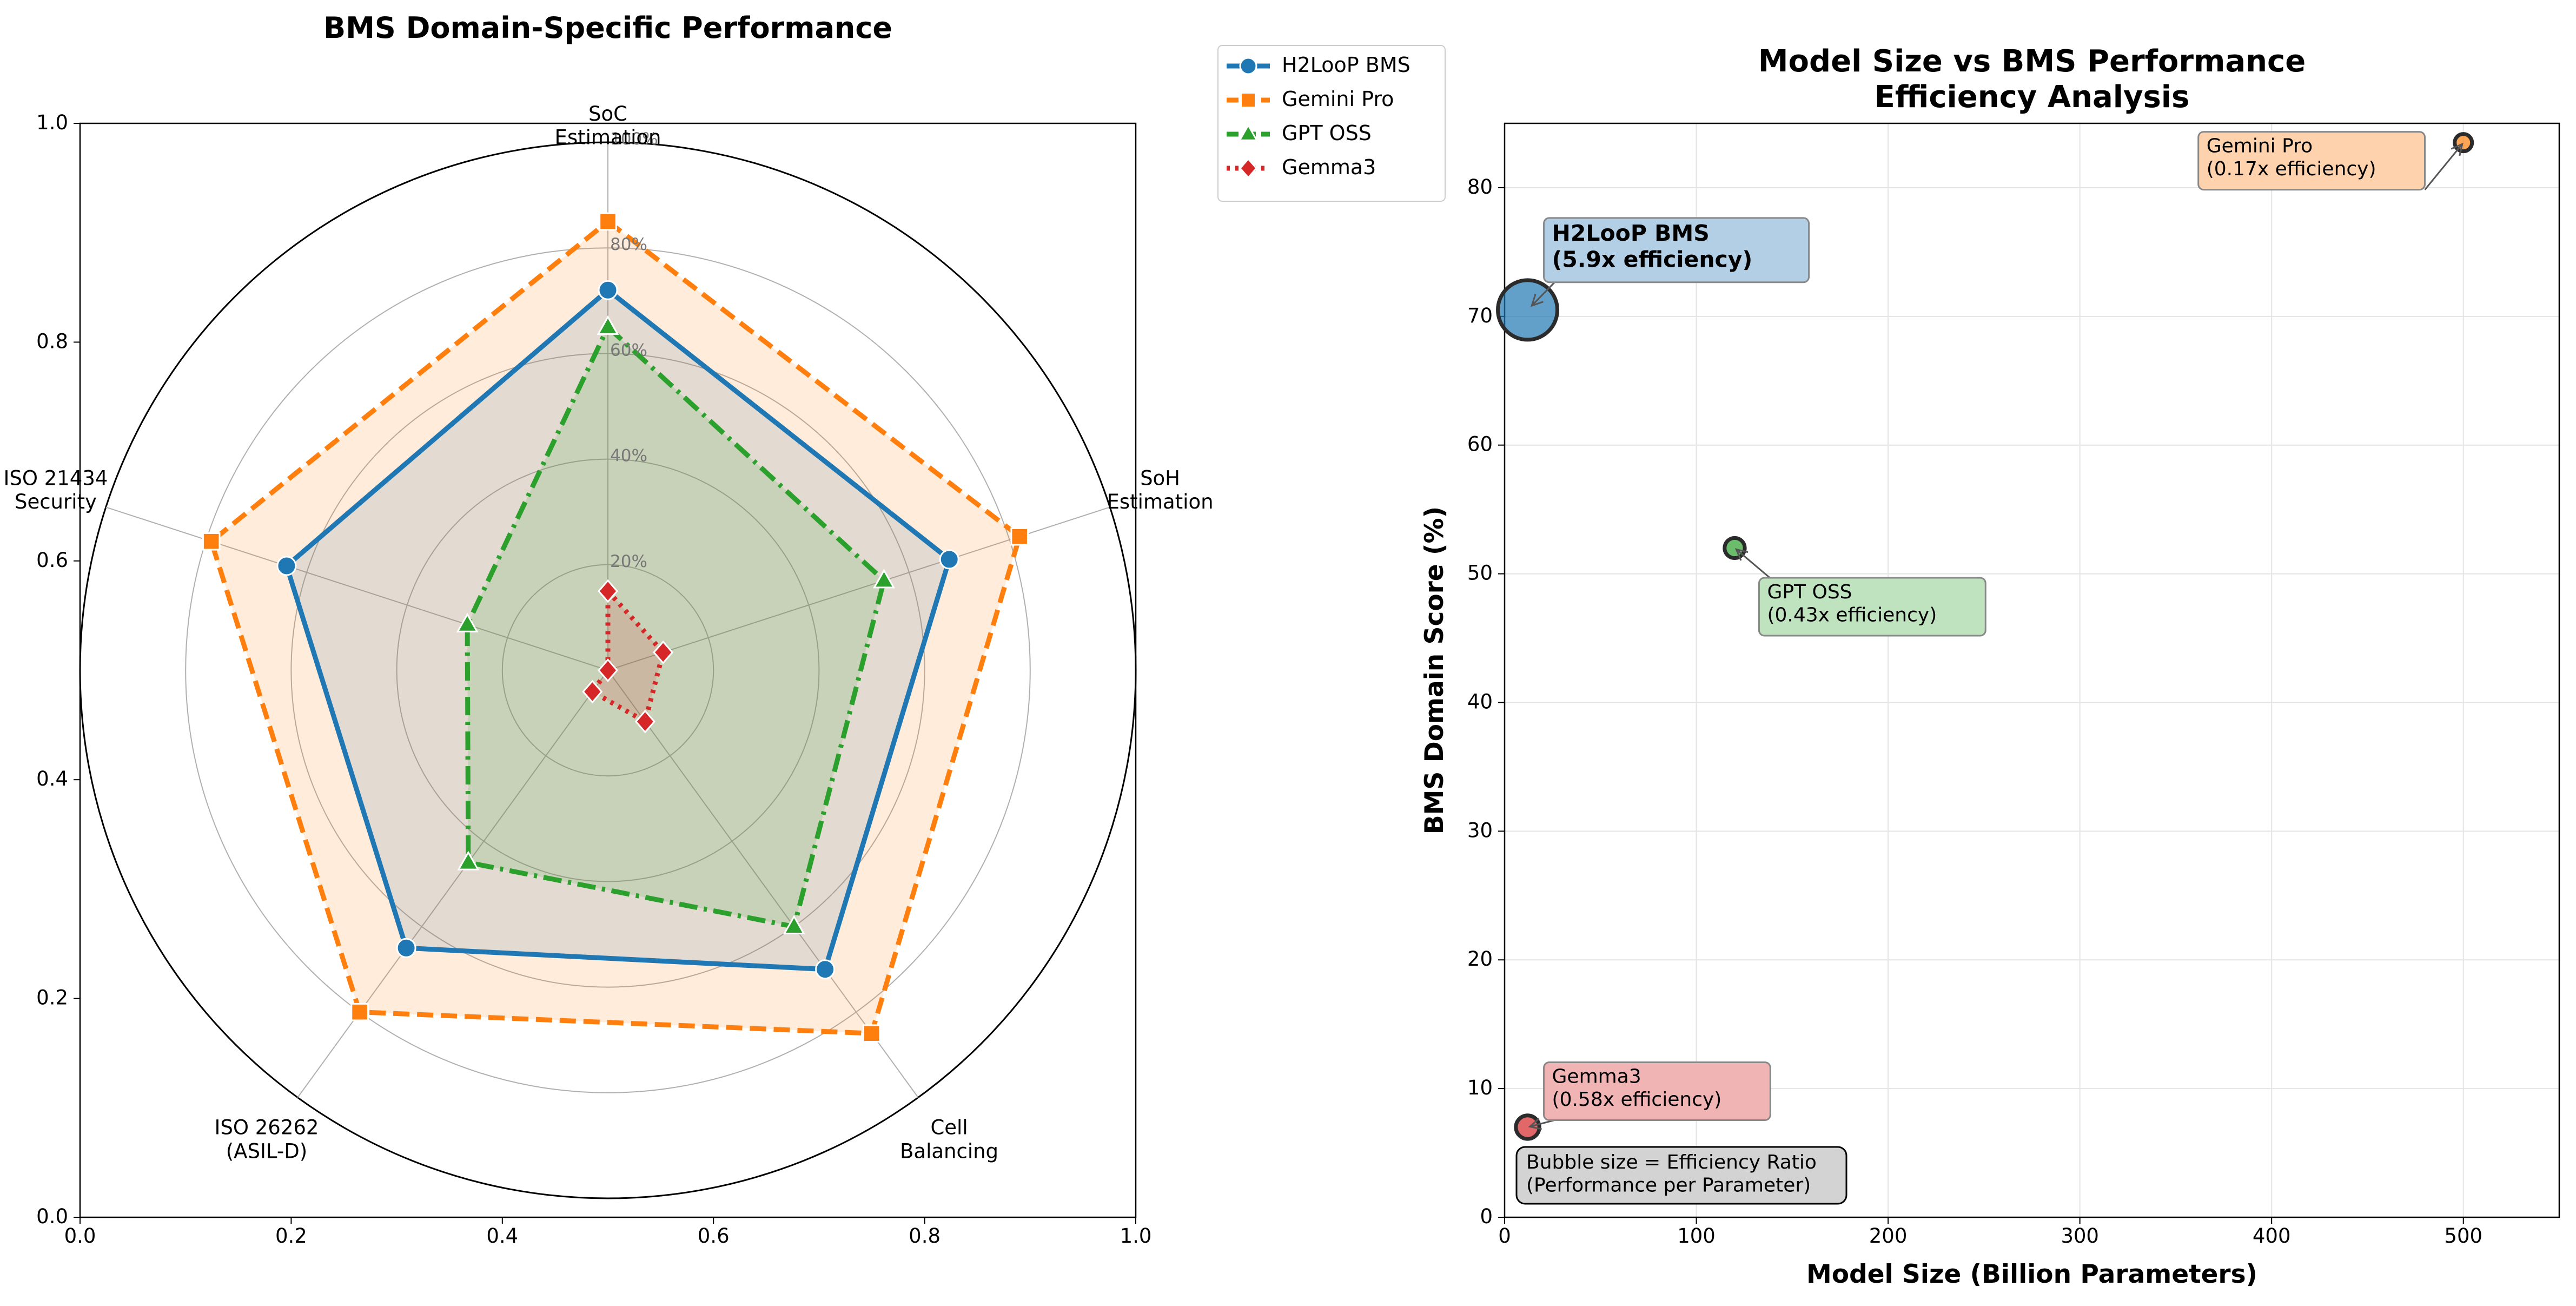 The height and width of the screenshot is (1306, 2576). What do you see at coordinates (1346, 65) in the screenshot?
I see `legend-item-label: H2LooP BMS` at bounding box center [1346, 65].